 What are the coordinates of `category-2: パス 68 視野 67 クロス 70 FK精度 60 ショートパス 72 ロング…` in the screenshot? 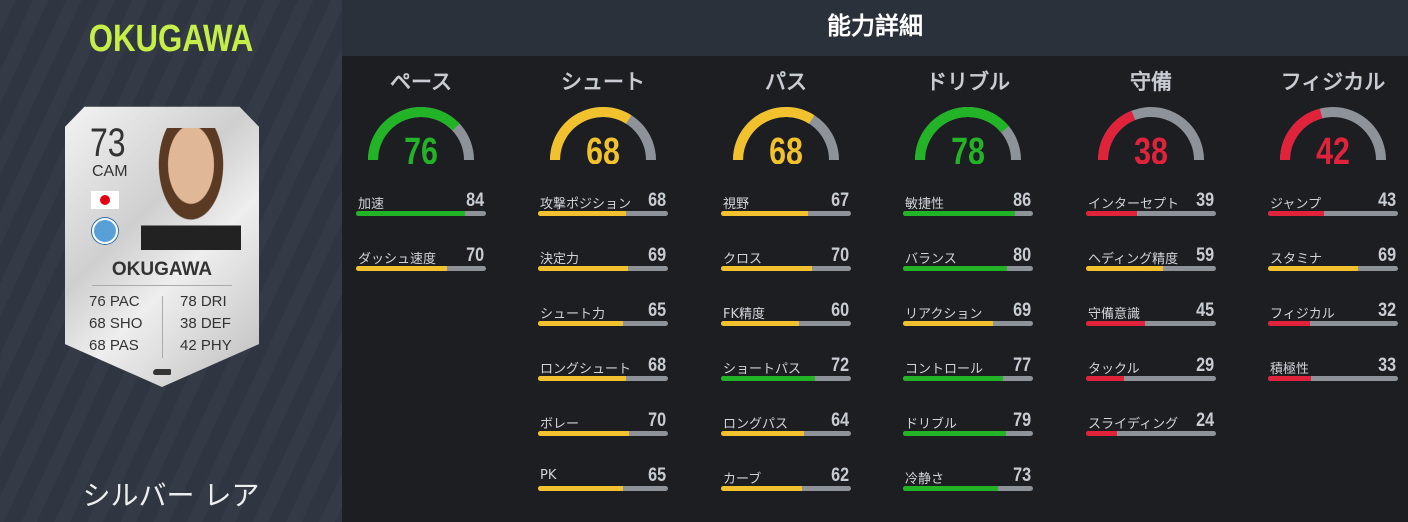 It's located at (786, 273).